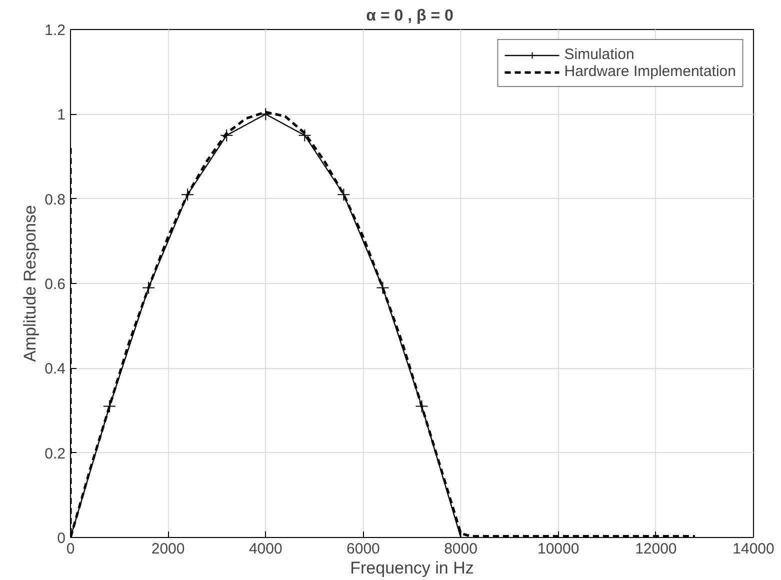 The width and height of the screenshot is (781, 580). What do you see at coordinates (55, 284) in the screenshot?
I see `y-tick-label: 0.6` at bounding box center [55, 284].